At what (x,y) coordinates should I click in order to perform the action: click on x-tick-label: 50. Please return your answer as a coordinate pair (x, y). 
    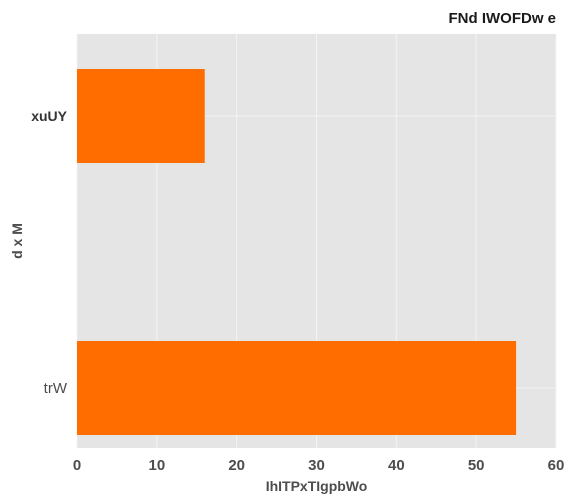
    Looking at the image, I should click on (476, 465).